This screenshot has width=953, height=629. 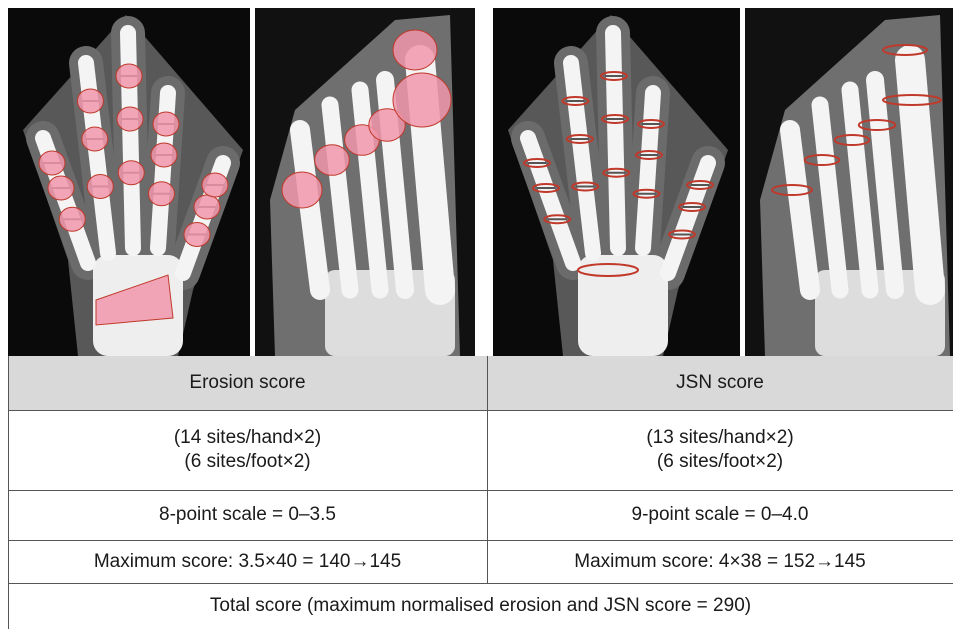 I want to click on cell: Maximum score: 3.5×40 = 140→145, so click(x=247, y=561).